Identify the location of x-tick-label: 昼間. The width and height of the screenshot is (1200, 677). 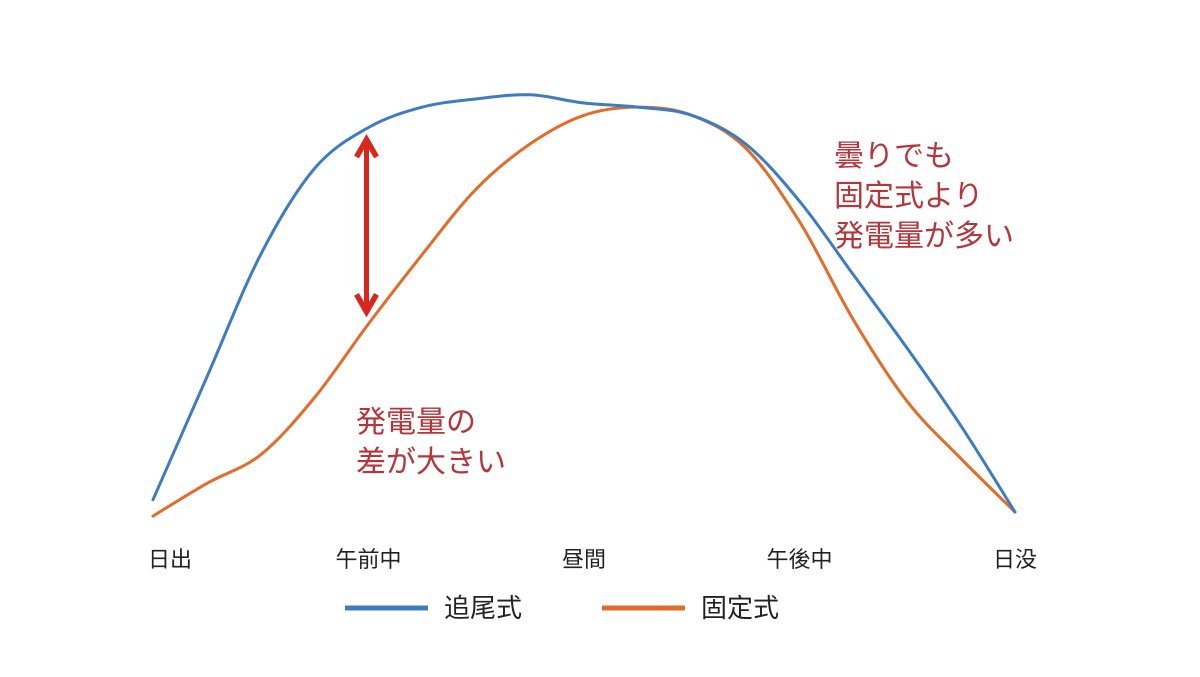
(584, 560).